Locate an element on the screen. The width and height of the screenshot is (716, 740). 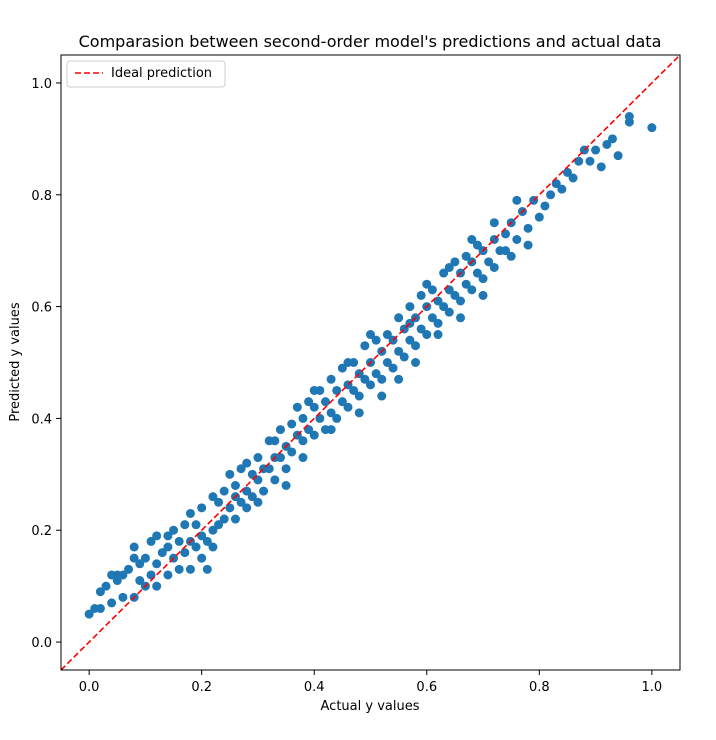
legend: Ideal prediction is located at coordinates (146, 74).